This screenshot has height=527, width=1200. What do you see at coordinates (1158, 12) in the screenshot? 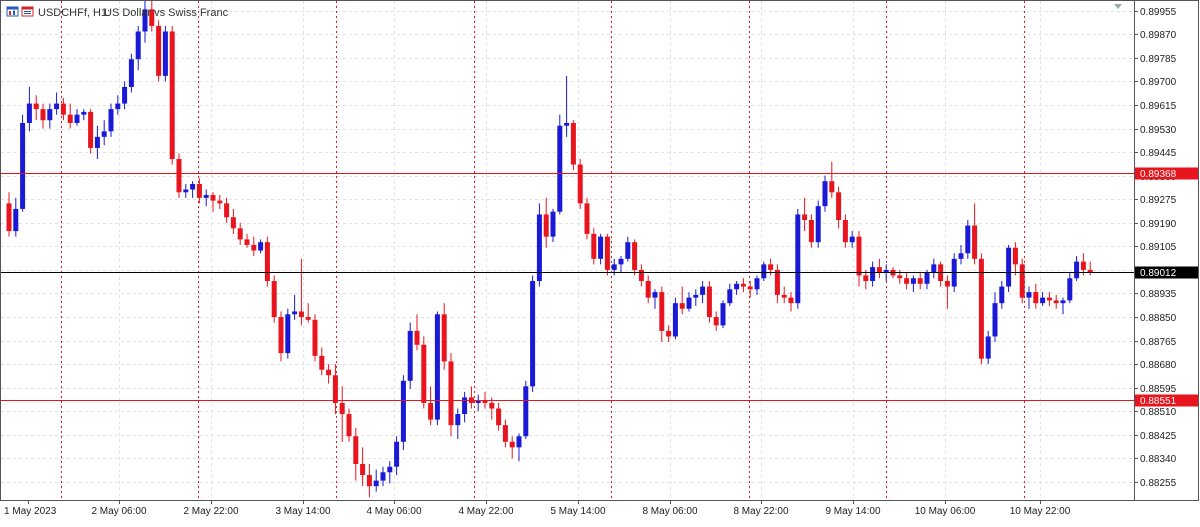
I see `price-tick-label: 0.89955` at bounding box center [1158, 12].